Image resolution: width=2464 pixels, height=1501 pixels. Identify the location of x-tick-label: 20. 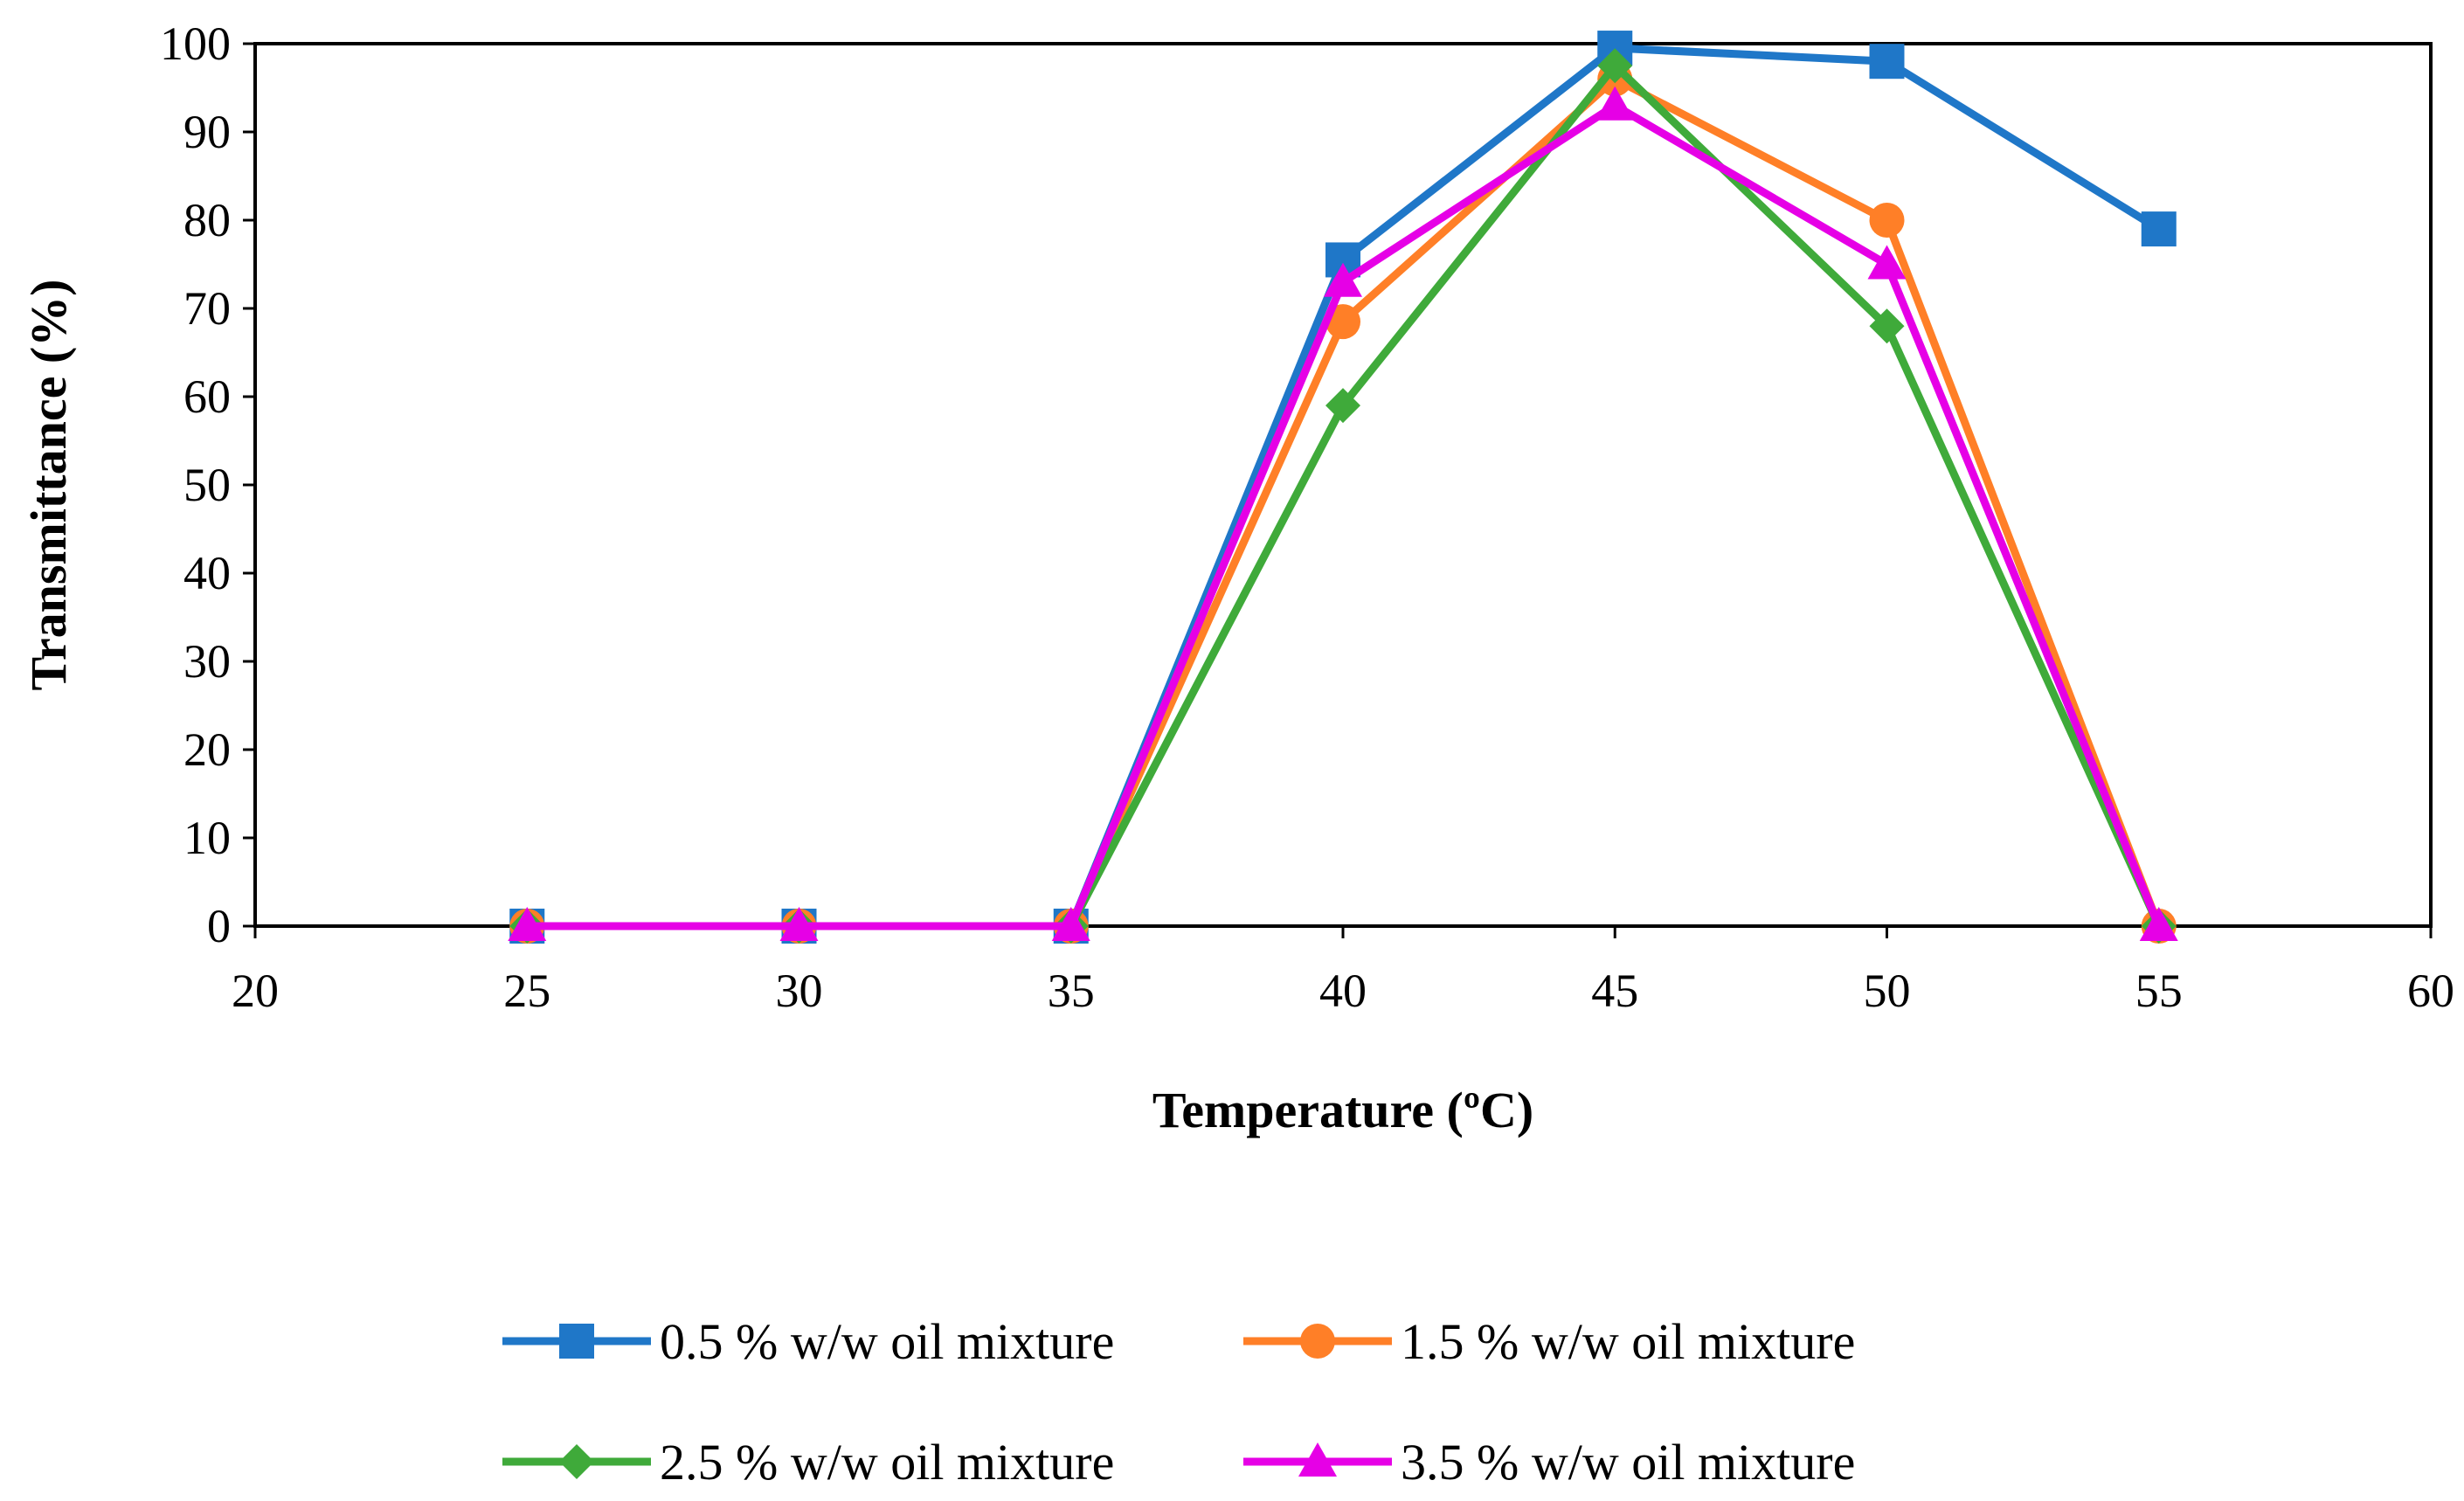
(255, 991).